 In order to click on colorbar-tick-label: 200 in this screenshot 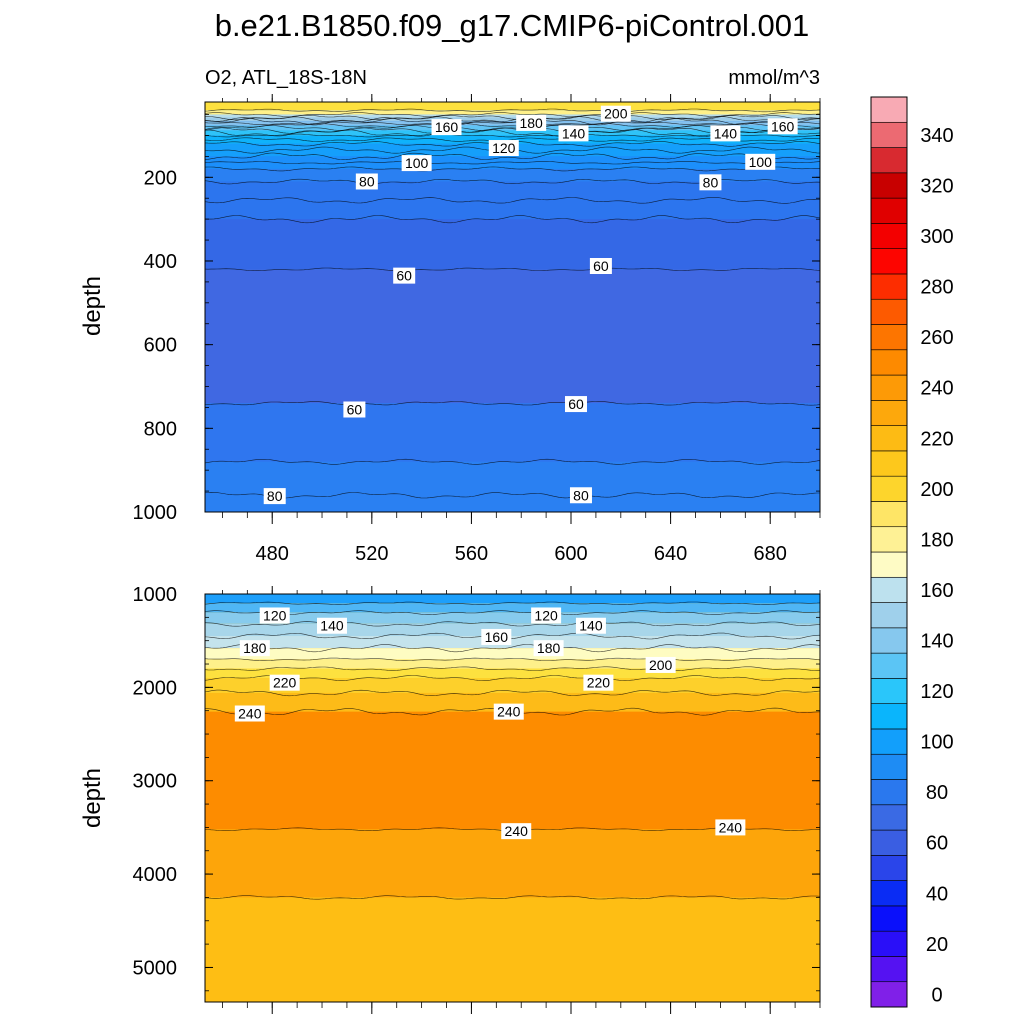, I will do `click(936, 490)`.